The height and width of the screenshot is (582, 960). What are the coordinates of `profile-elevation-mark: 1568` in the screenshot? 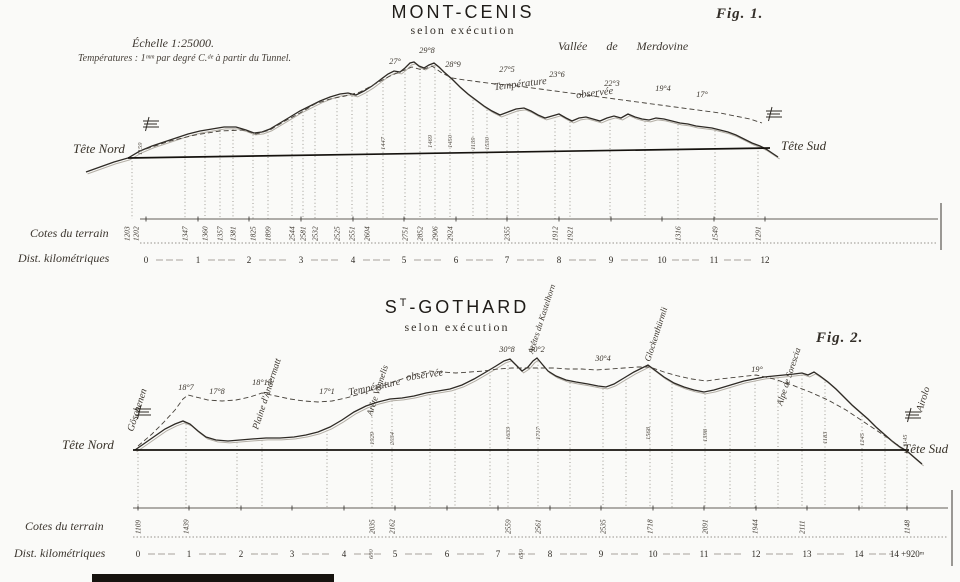 It's located at (648, 433).